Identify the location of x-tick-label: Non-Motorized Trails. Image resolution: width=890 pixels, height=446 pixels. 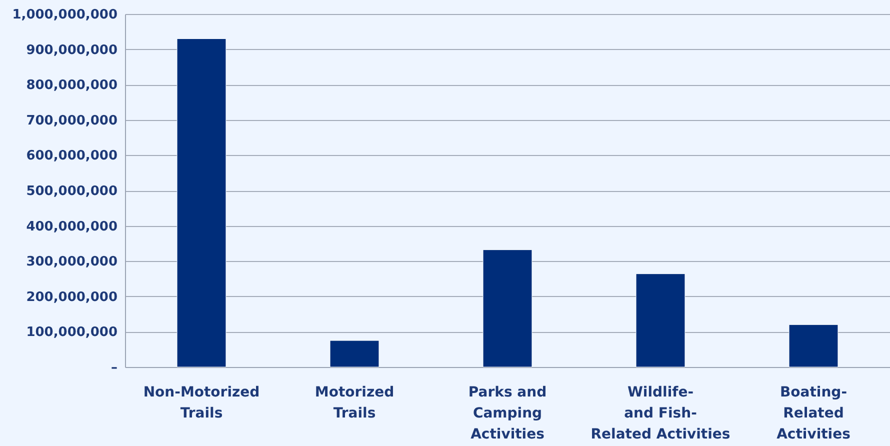
(201, 403).